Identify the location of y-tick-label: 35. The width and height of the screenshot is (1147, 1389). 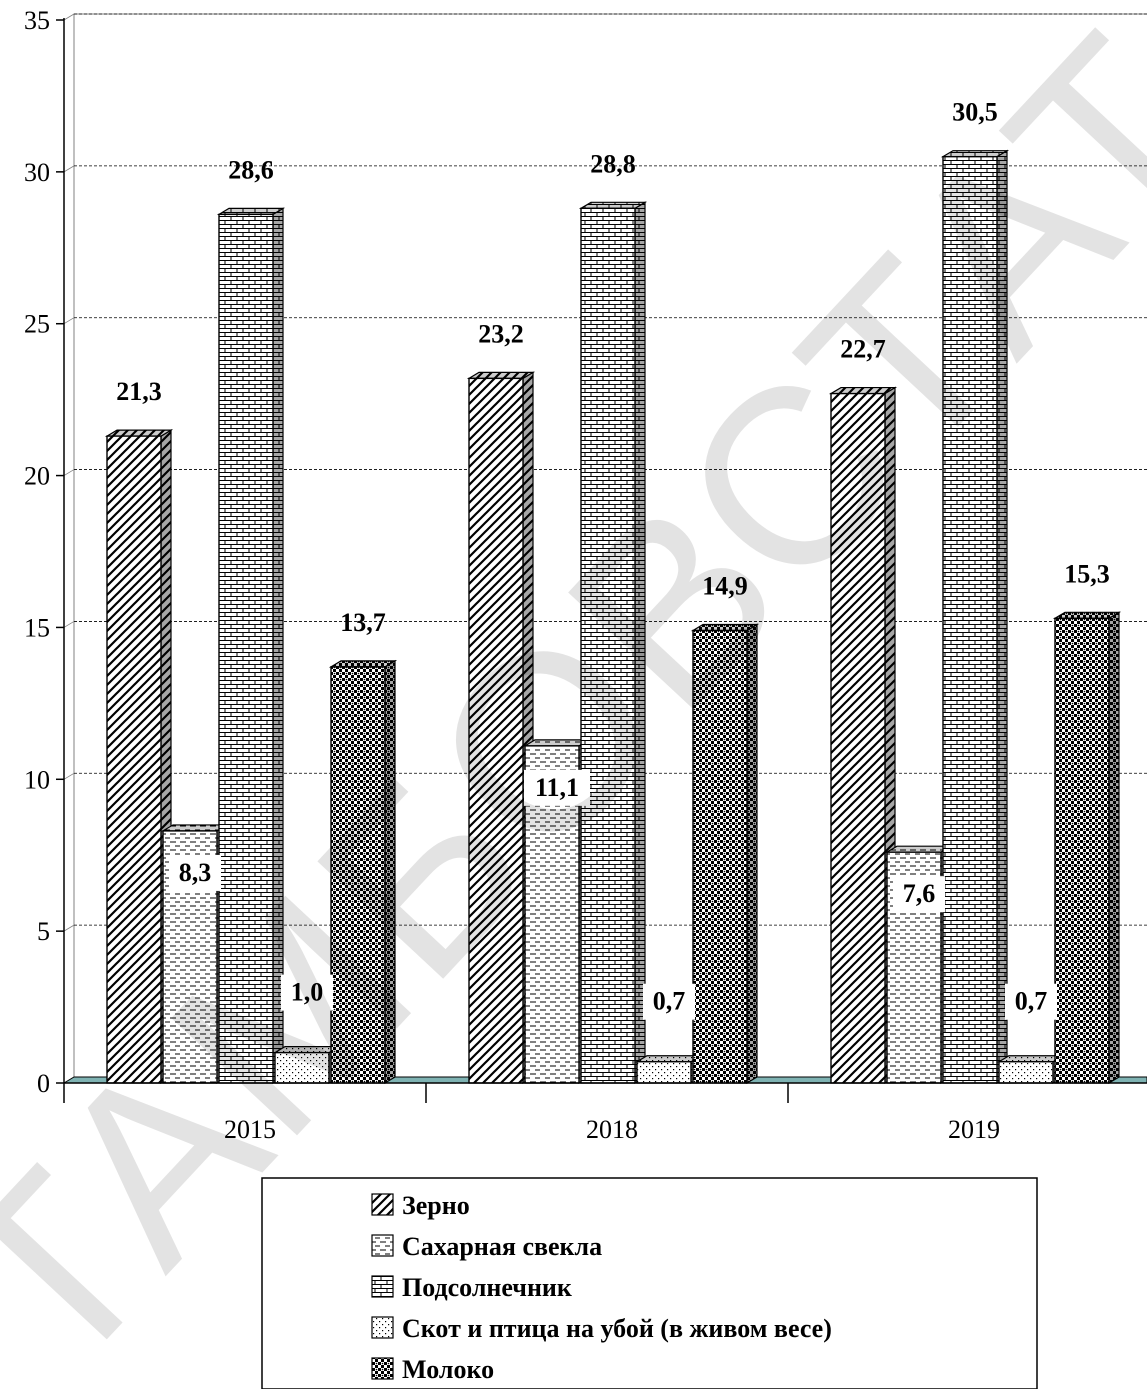
(37, 20).